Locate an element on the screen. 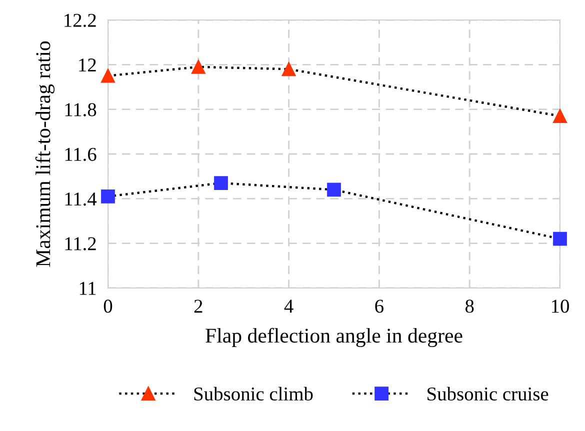 The image size is (585, 431). y-axis-title: Maximum lift-to-drag ratio is located at coordinates (45, 154).